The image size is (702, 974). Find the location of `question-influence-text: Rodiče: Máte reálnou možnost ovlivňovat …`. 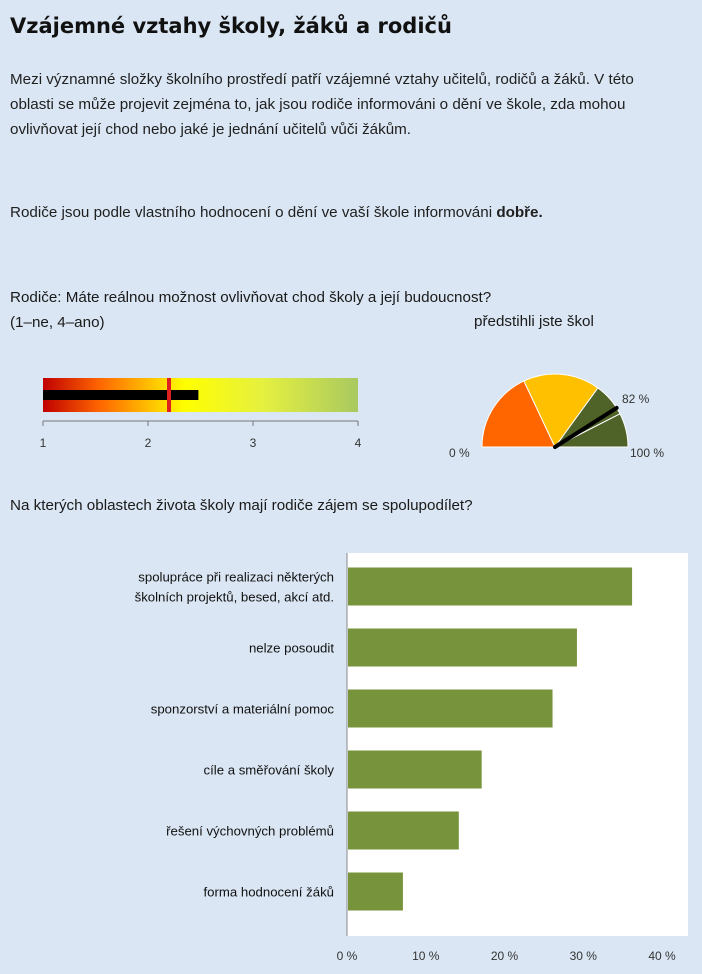

question-influence-text: Rodiče: Máte reálnou možnost ovlivňovat … is located at coordinates (251, 297).